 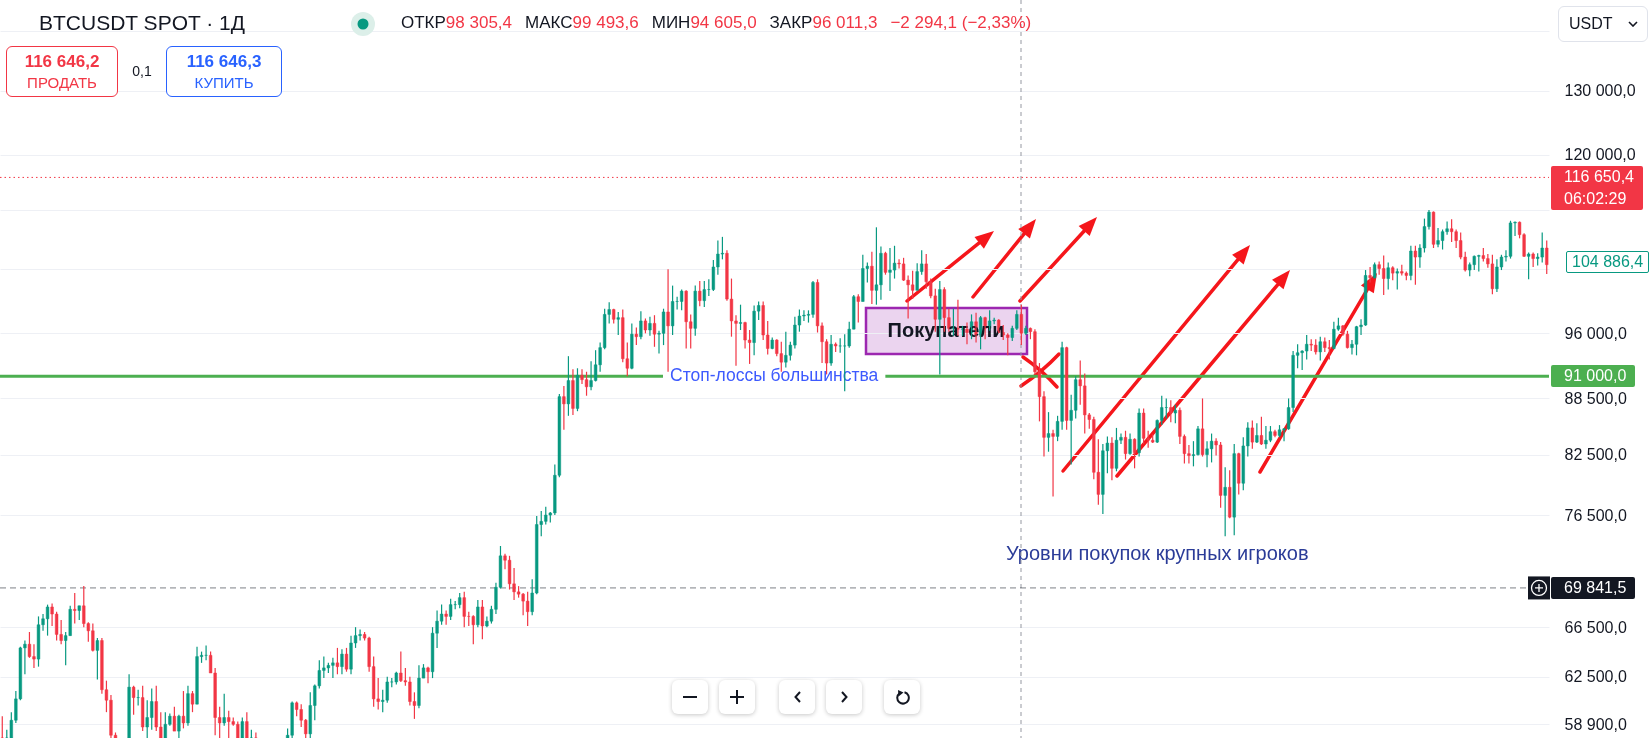 What do you see at coordinates (1595, 627) in the screenshot?
I see `y-tick-label: 66 500,0` at bounding box center [1595, 627].